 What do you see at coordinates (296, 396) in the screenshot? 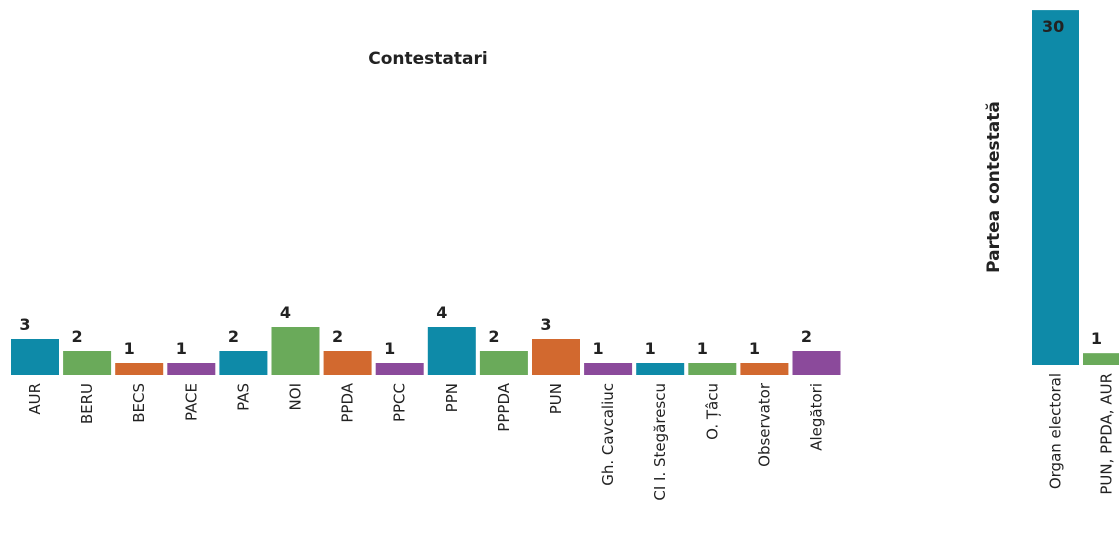
I see `x-tick-label: NOI` at bounding box center [296, 396].